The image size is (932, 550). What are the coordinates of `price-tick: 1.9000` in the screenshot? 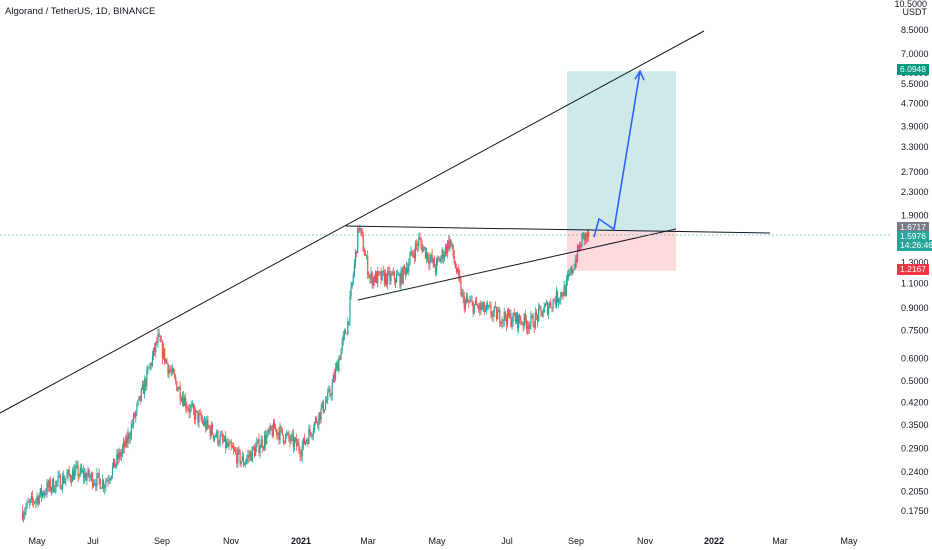 It's located at (915, 216).